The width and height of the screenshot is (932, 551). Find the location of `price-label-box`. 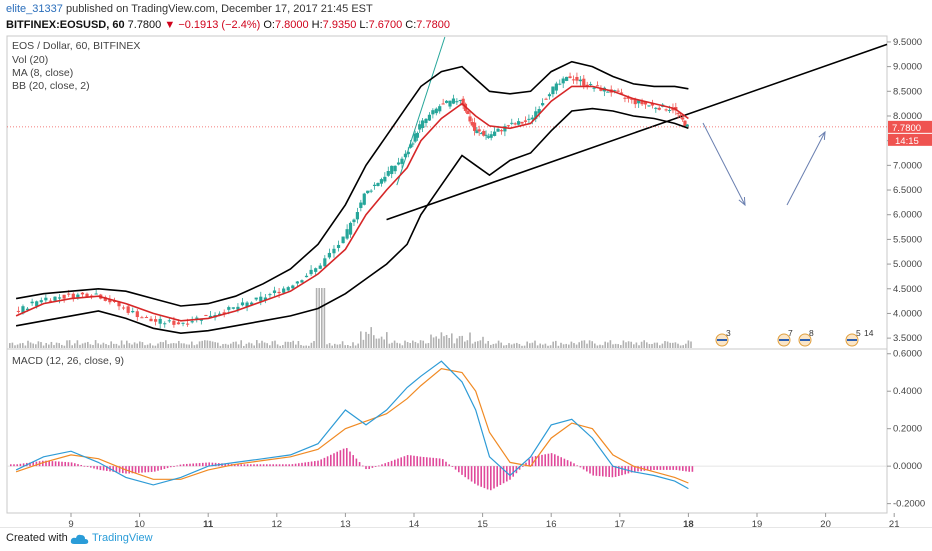

price-label-box is located at coordinates (910, 126).